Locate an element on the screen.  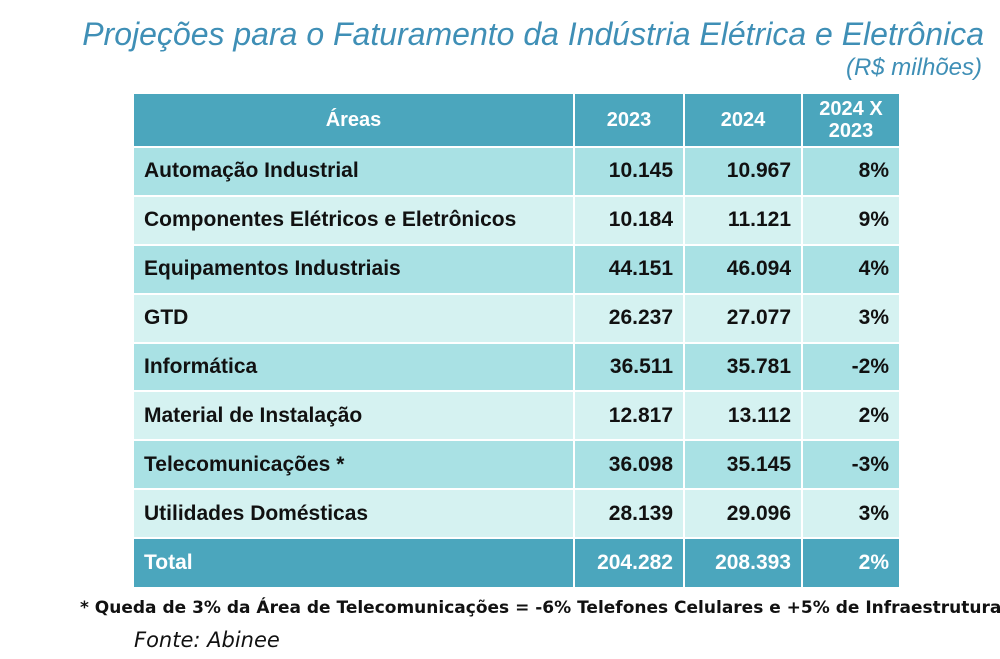
value-2023-cell: 12.817 is located at coordinates (629, 416).